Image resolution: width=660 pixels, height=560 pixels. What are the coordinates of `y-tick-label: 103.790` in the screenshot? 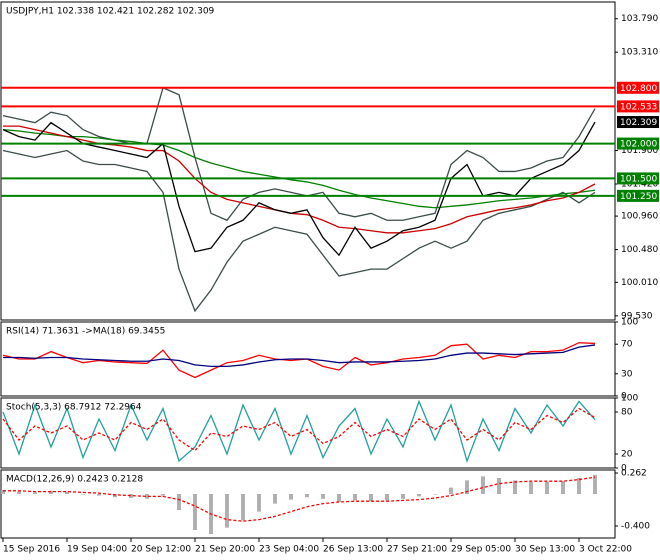 It's located at (639, 19).